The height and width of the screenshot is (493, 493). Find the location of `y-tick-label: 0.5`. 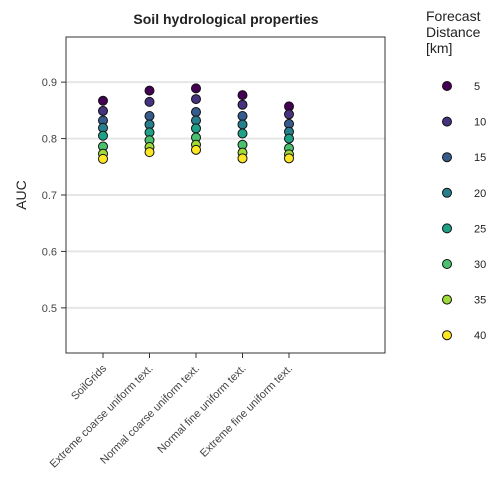

y-tick-label: 0.5 is located at coordinates (49, 309).